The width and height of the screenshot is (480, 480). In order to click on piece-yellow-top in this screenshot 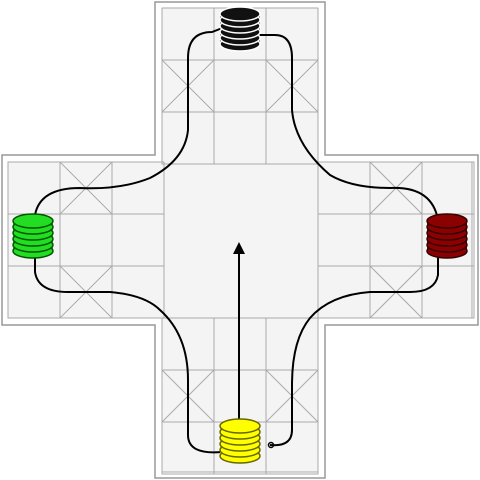, I will do `click(240, 426)`.